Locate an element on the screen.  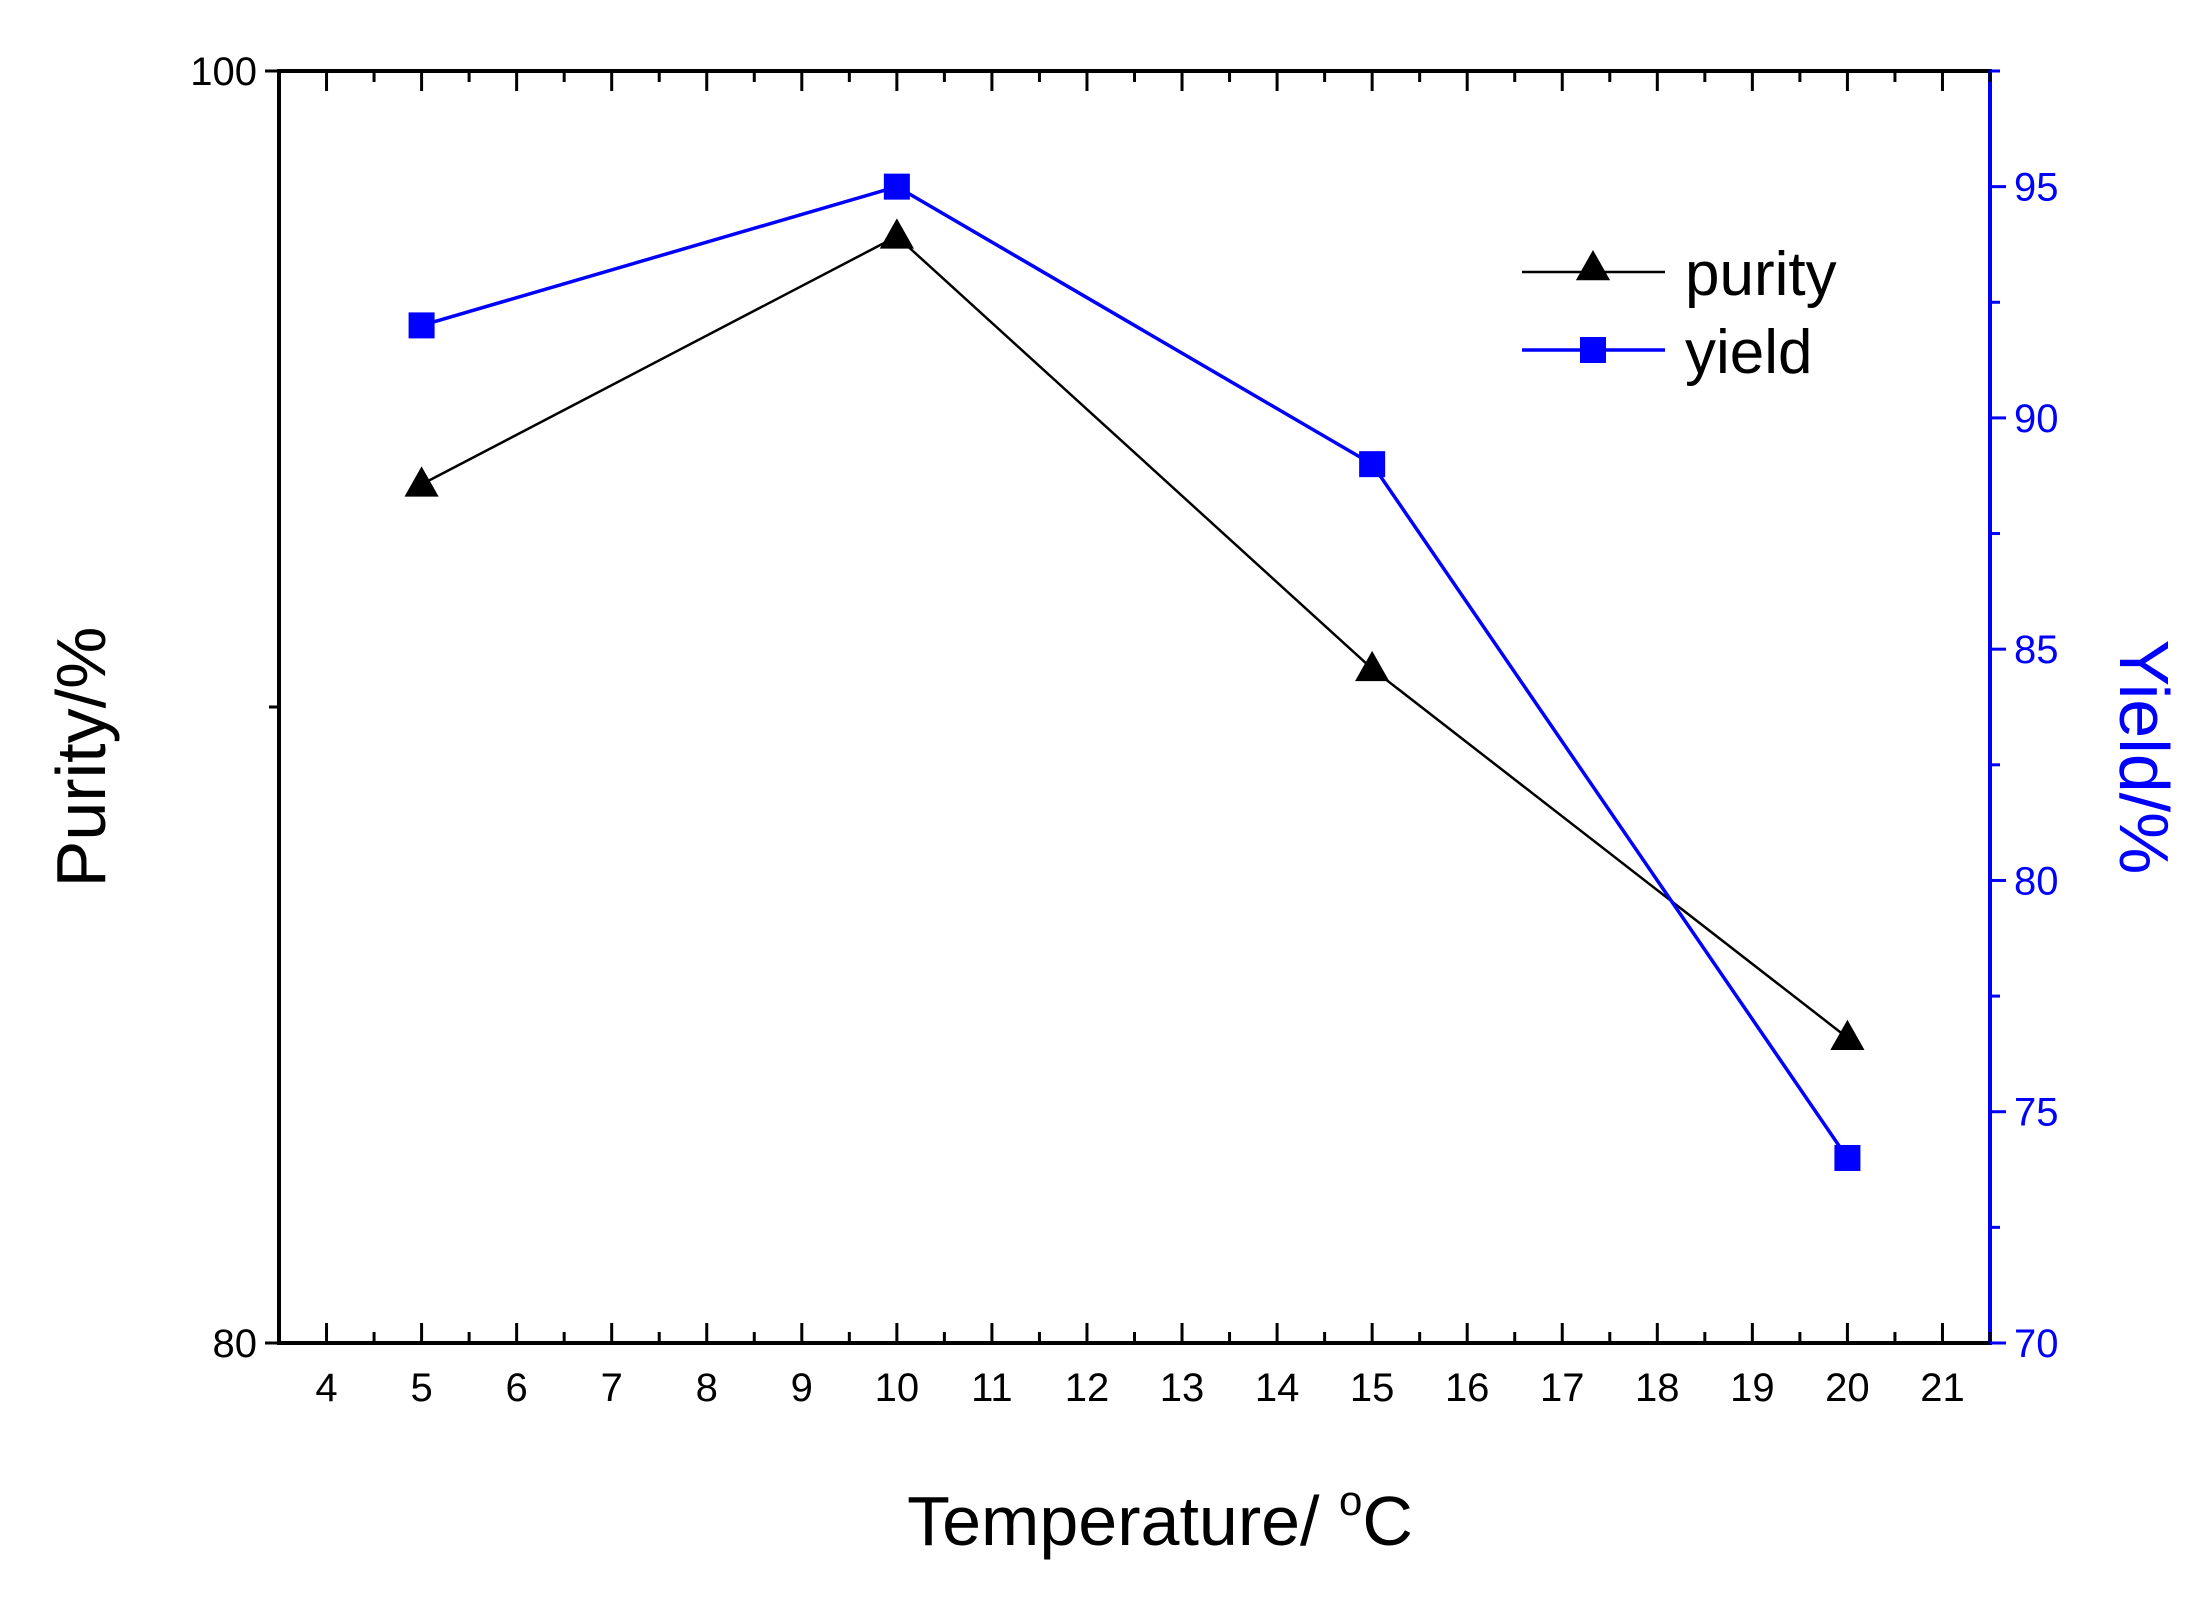
legend: purity yield is located at coordinates (1679, 313).